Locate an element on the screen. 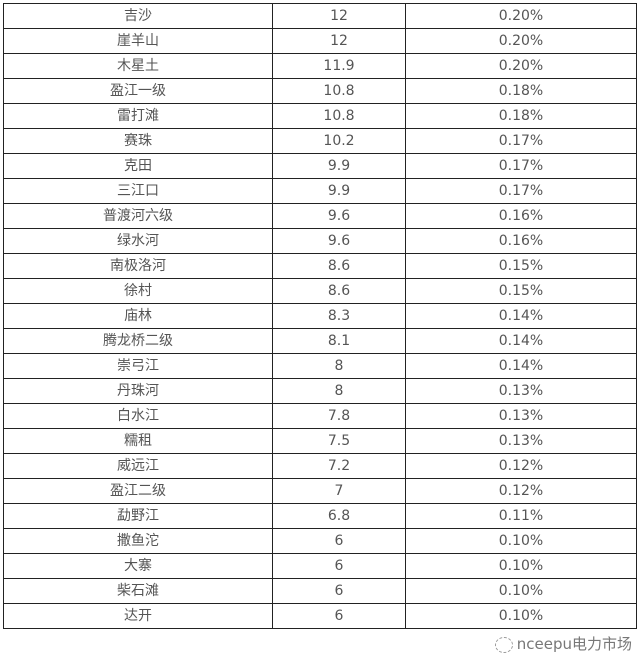 The height and width of the screenshot is (658, 640). table-row: 吉沙 12 0.20% is located at coordinates (320, 16).